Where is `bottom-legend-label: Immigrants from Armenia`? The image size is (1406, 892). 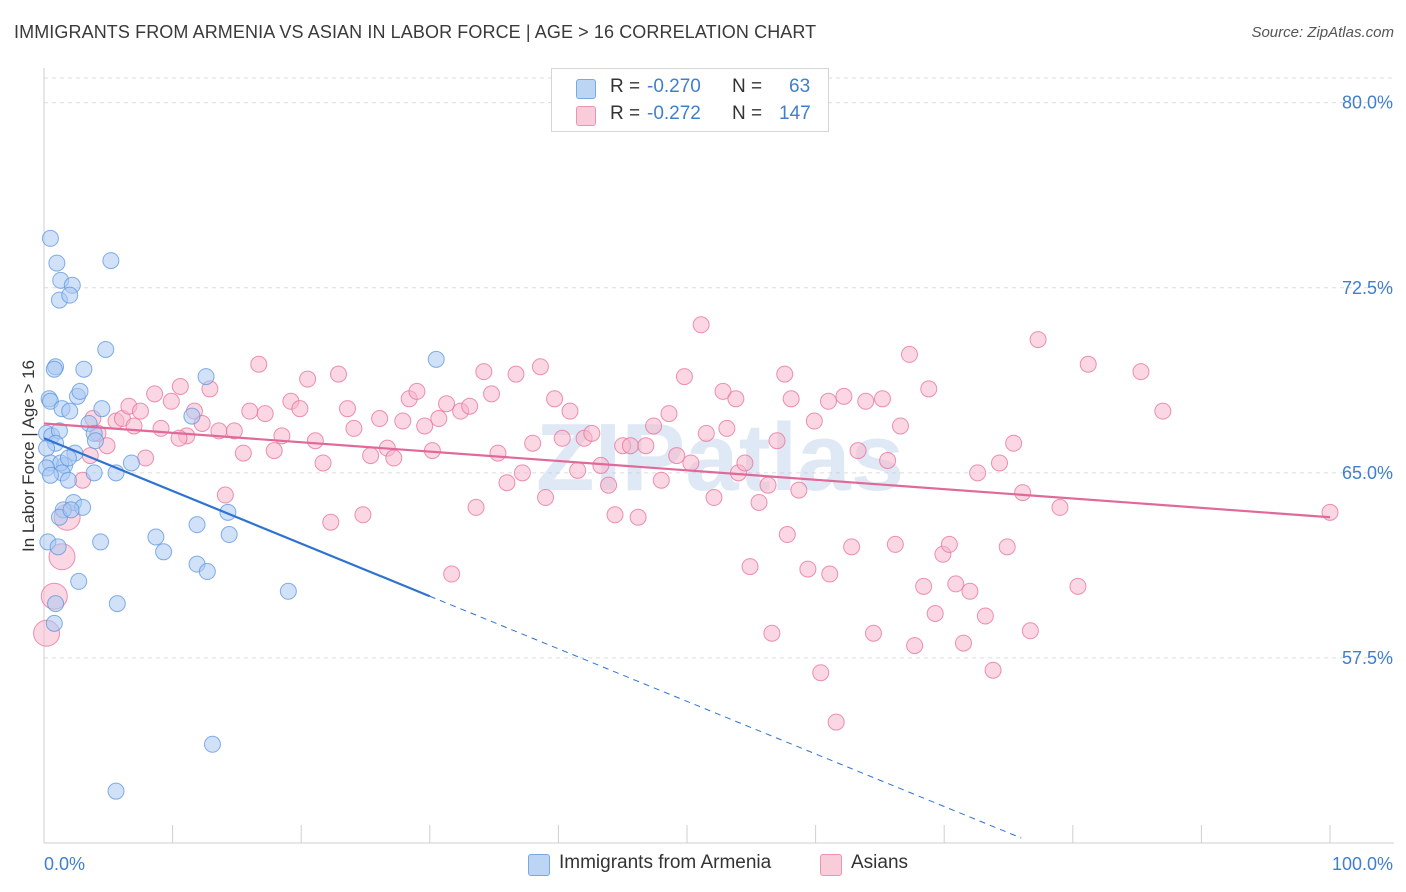 bottom-legend-label: Immigrants from Armenia is located at coordinates (665, 862).